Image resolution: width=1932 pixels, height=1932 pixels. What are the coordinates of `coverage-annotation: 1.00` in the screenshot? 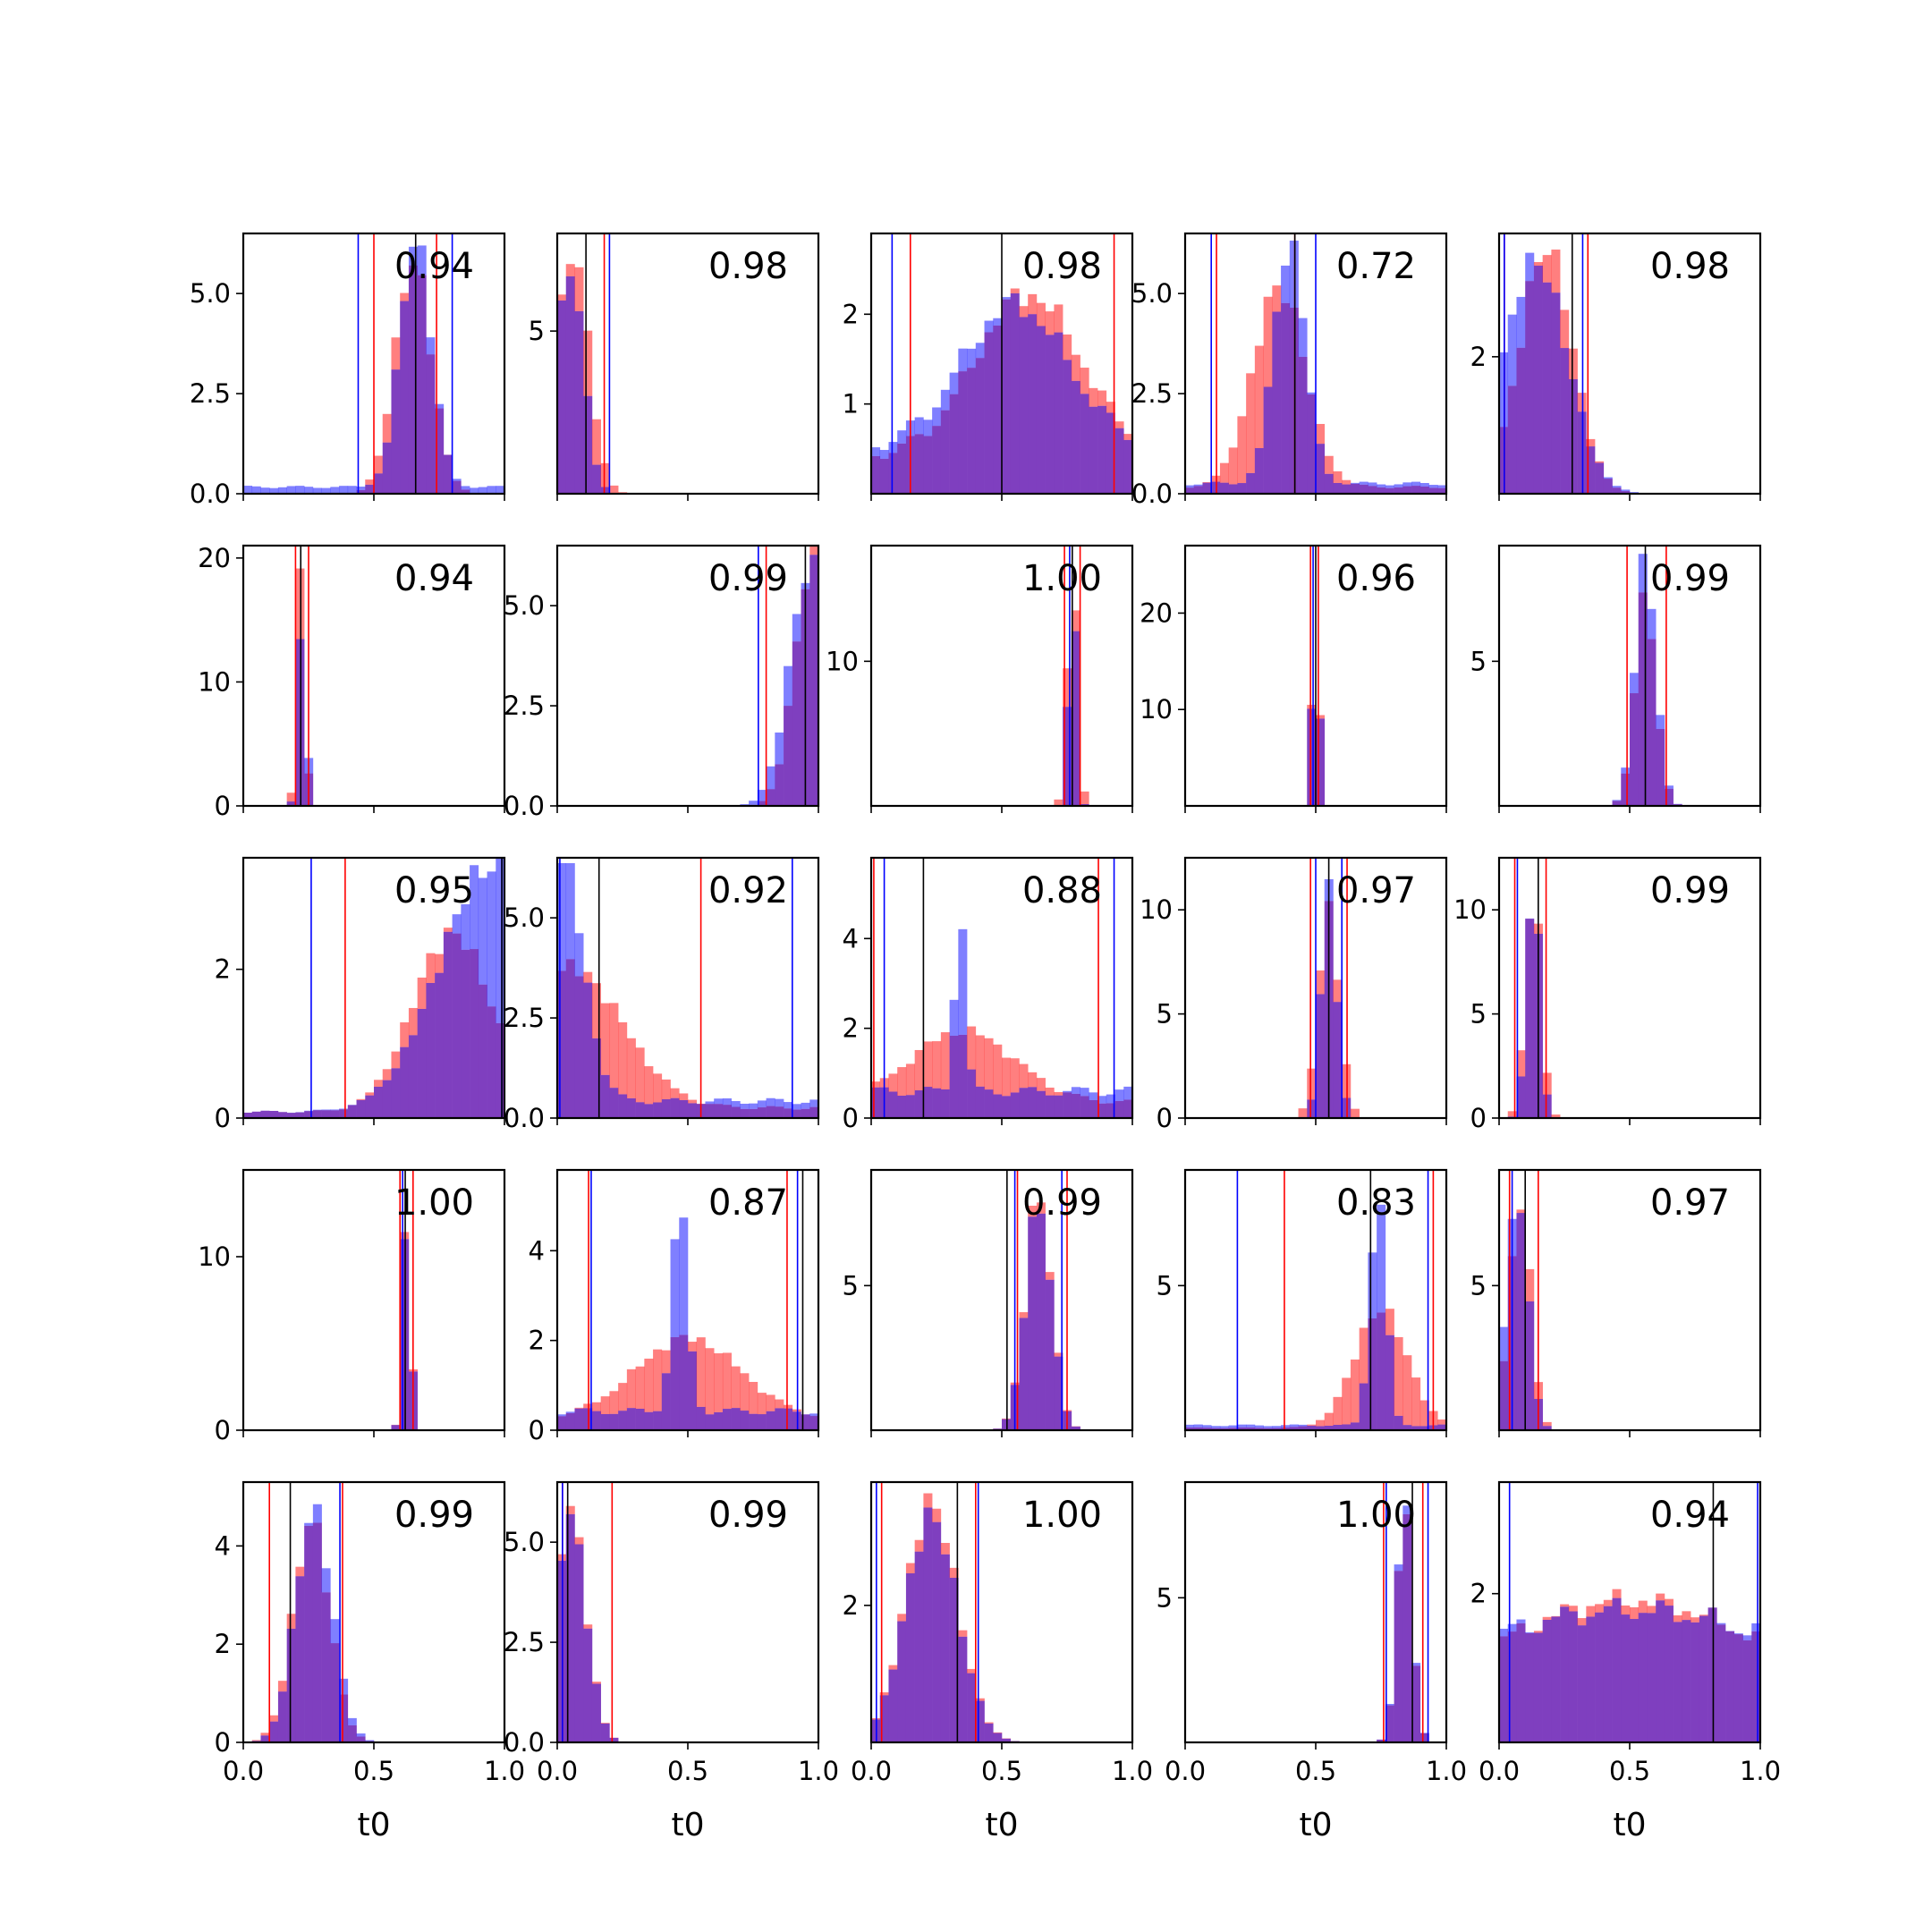 It's located at (434, 1203).